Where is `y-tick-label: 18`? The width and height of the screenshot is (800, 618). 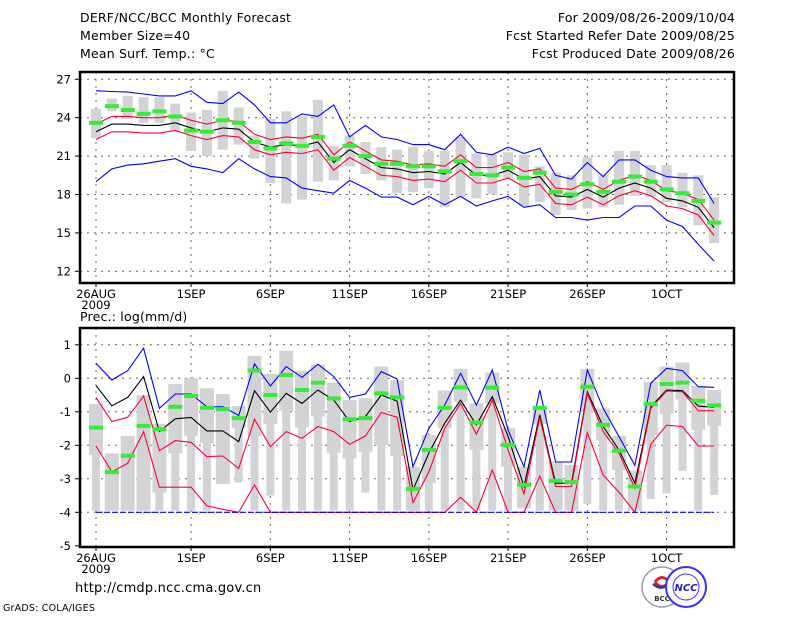
y-tick-label: 18 is located at coordinates (63, 195).